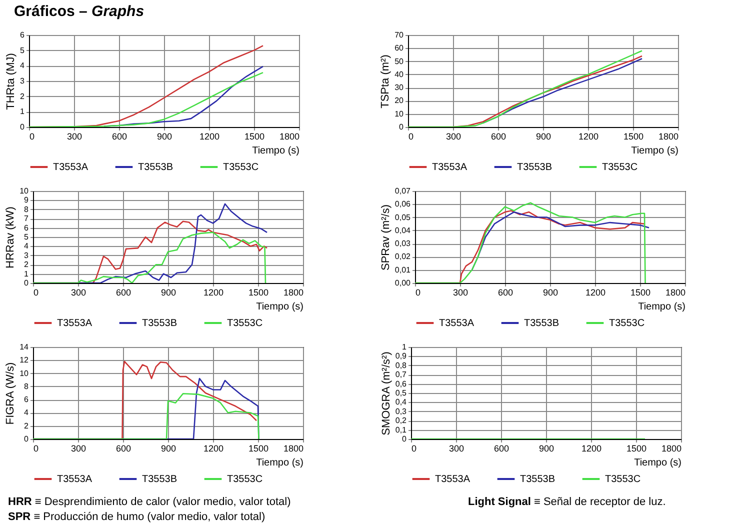 The height and width of the screenshot is (530, 750). I want to click on x-tick-label: 0, so click(36, 449).